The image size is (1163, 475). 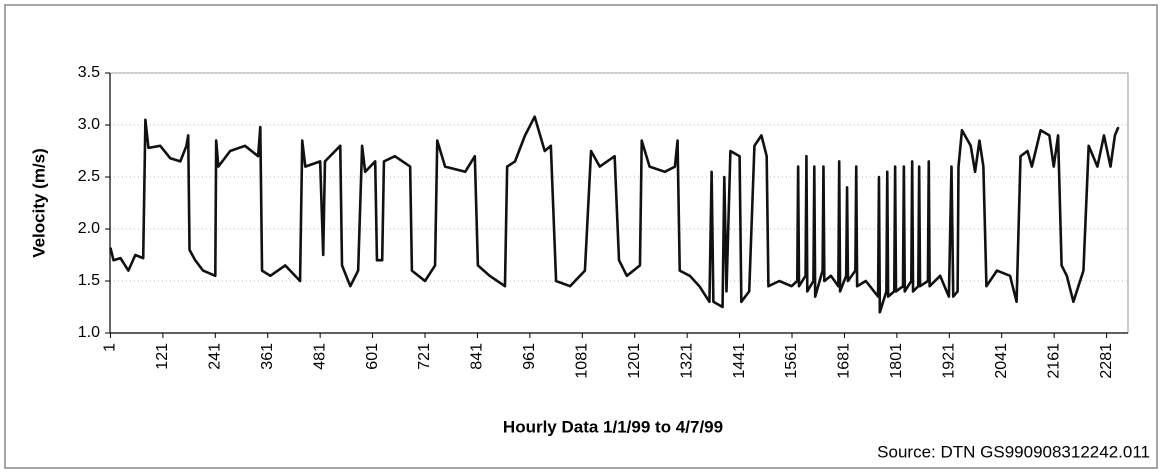 I want to click on x-tick-label: 961, so click(x=529, y=356).